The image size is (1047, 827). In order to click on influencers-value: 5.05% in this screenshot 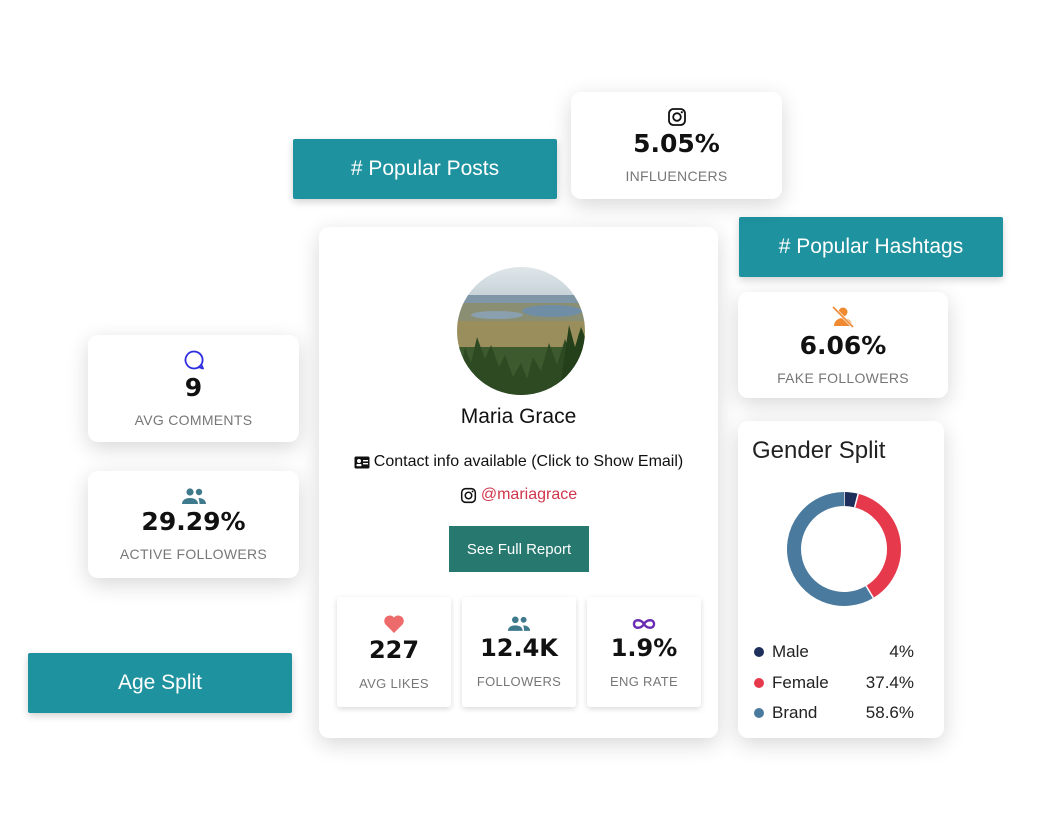, I will do `click(676, 143)`.